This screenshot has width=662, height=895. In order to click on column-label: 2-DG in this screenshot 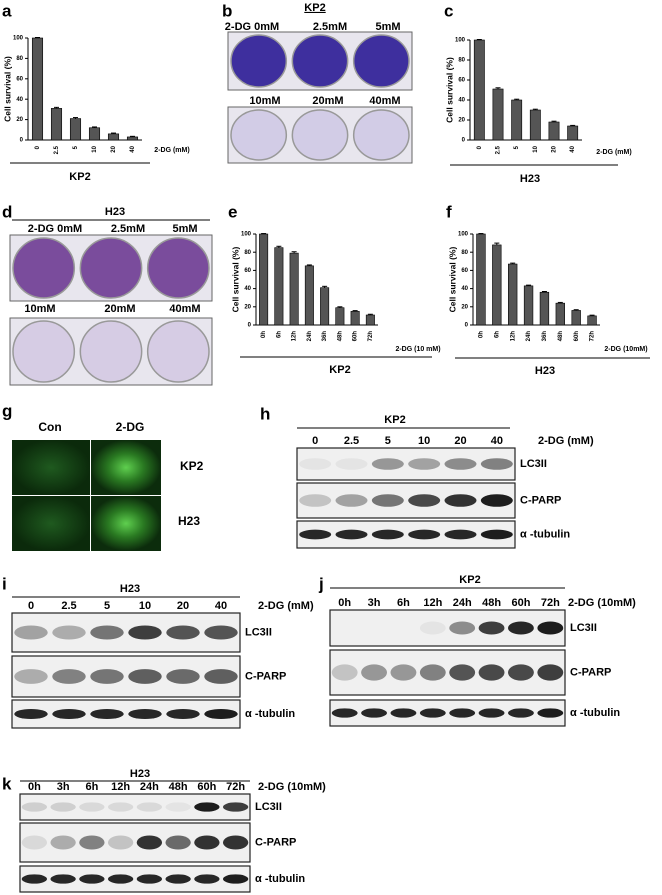, I will do `click(130, 427)`.